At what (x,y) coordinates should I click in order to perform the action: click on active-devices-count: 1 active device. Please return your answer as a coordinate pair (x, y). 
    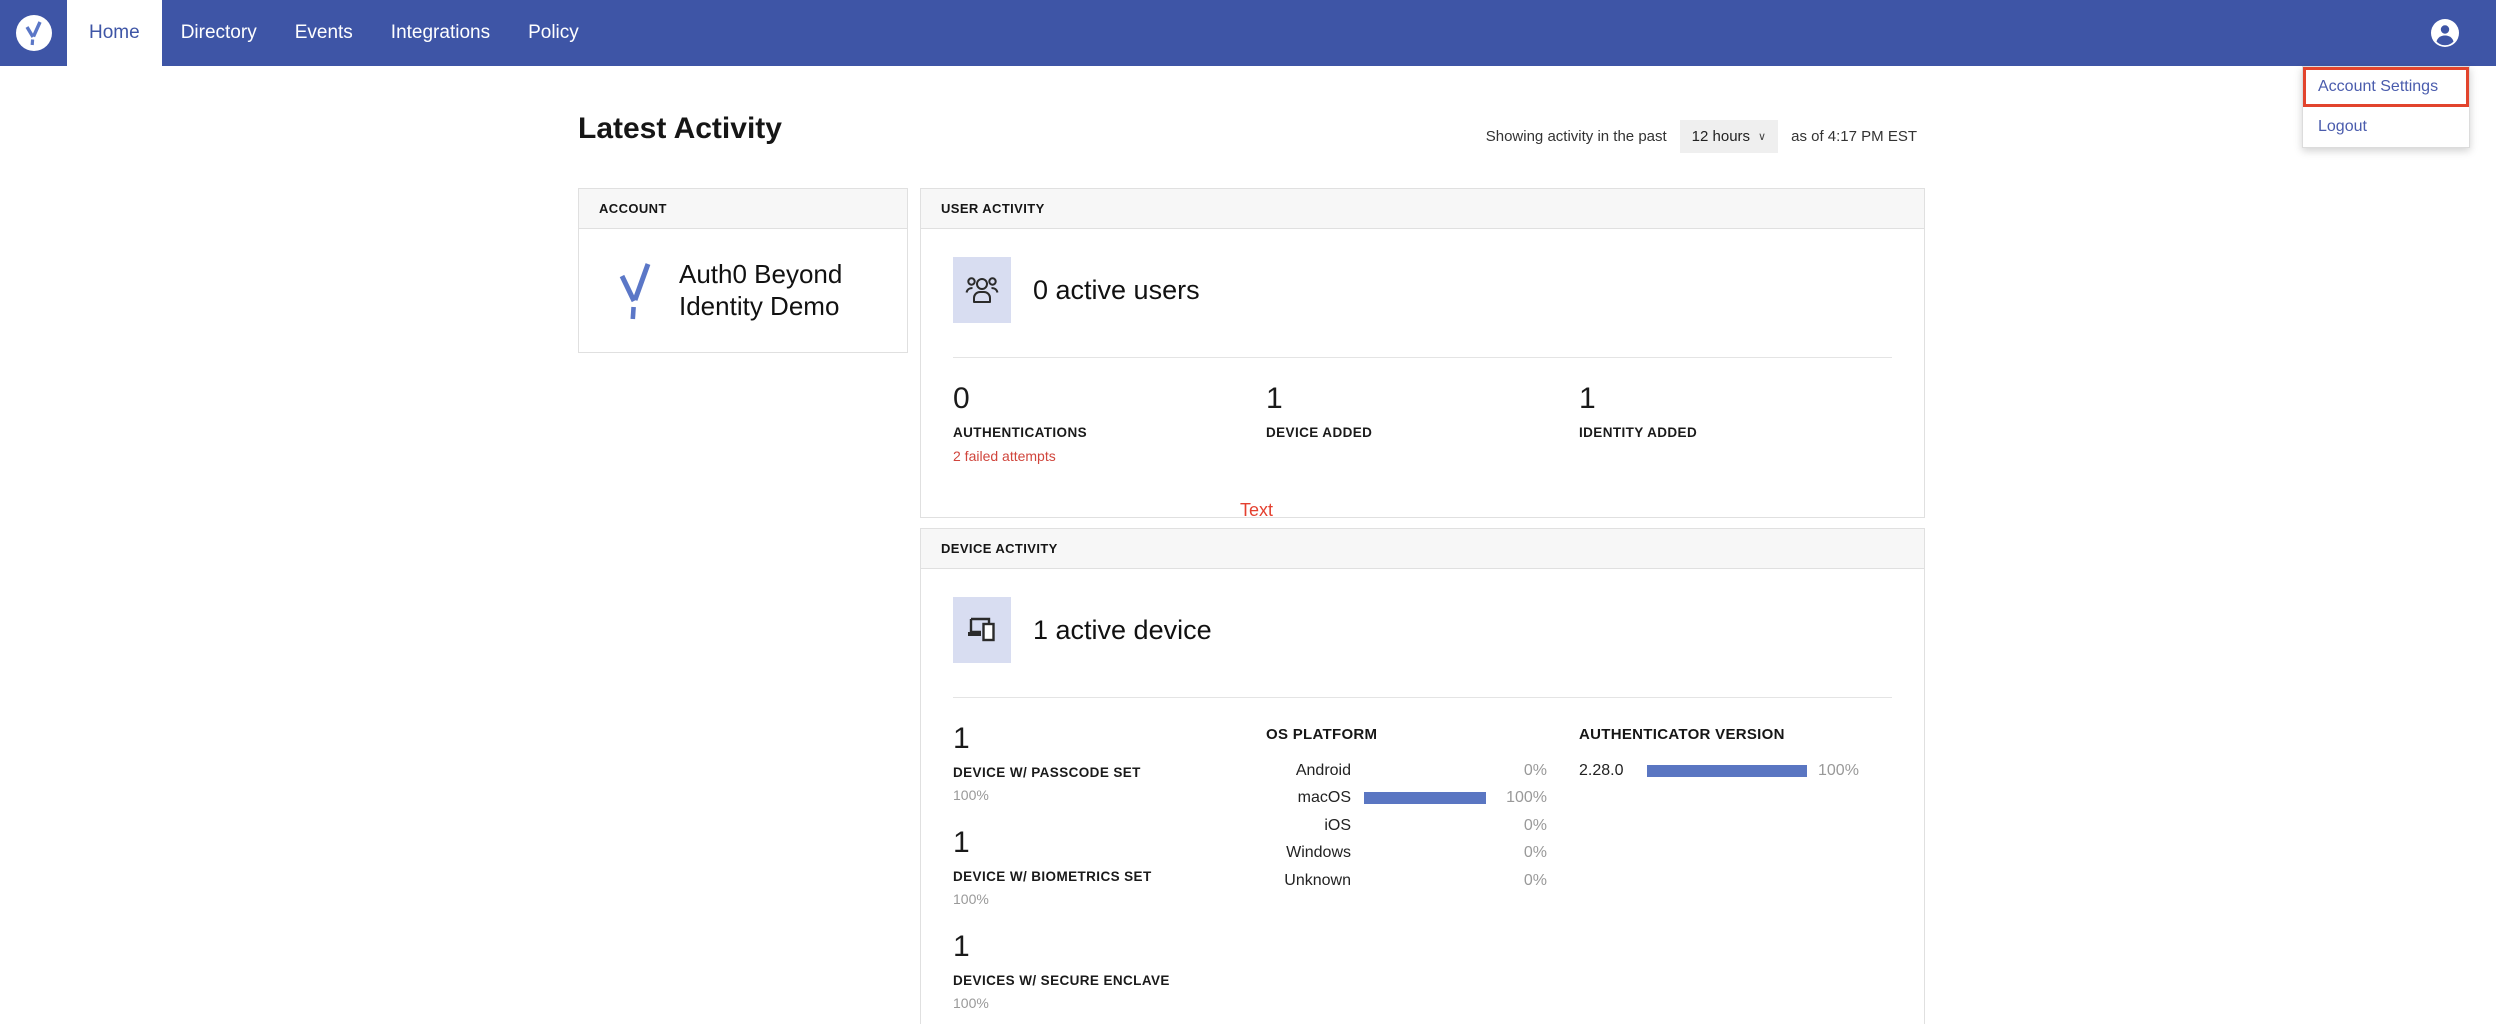
    Looking at the image, I should click on (1122, 629).